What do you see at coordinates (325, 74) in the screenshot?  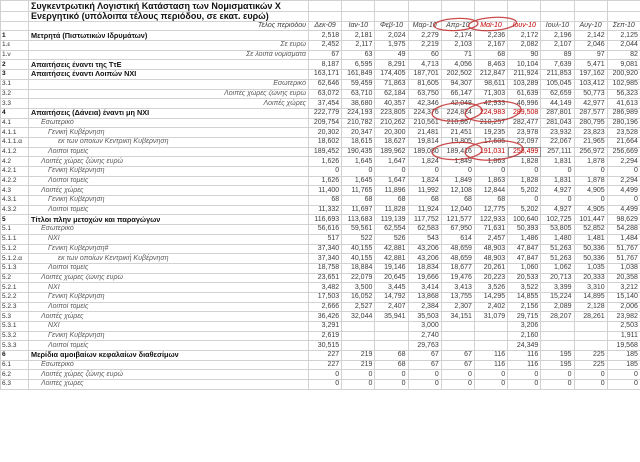 I see `cell: 163,171` at bounding box center [325, 74].